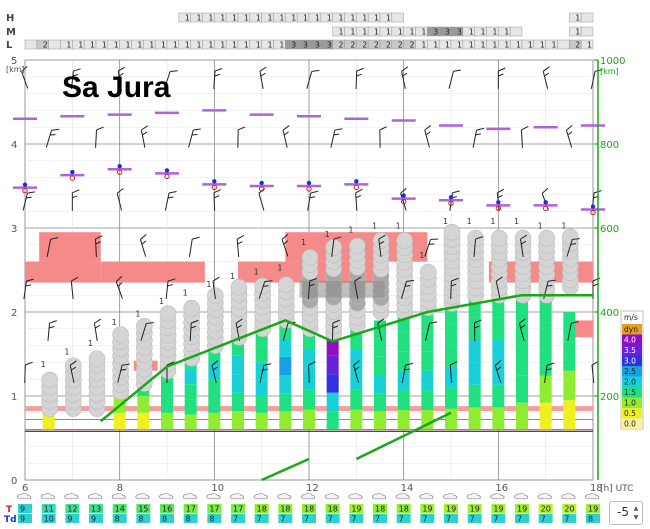 Image resolution: width=650 pixels, height=529 pixels. Describe the element at coordinates (612, 61) in the screenshot. I see `y-right-tick-label: 1000` at that location.